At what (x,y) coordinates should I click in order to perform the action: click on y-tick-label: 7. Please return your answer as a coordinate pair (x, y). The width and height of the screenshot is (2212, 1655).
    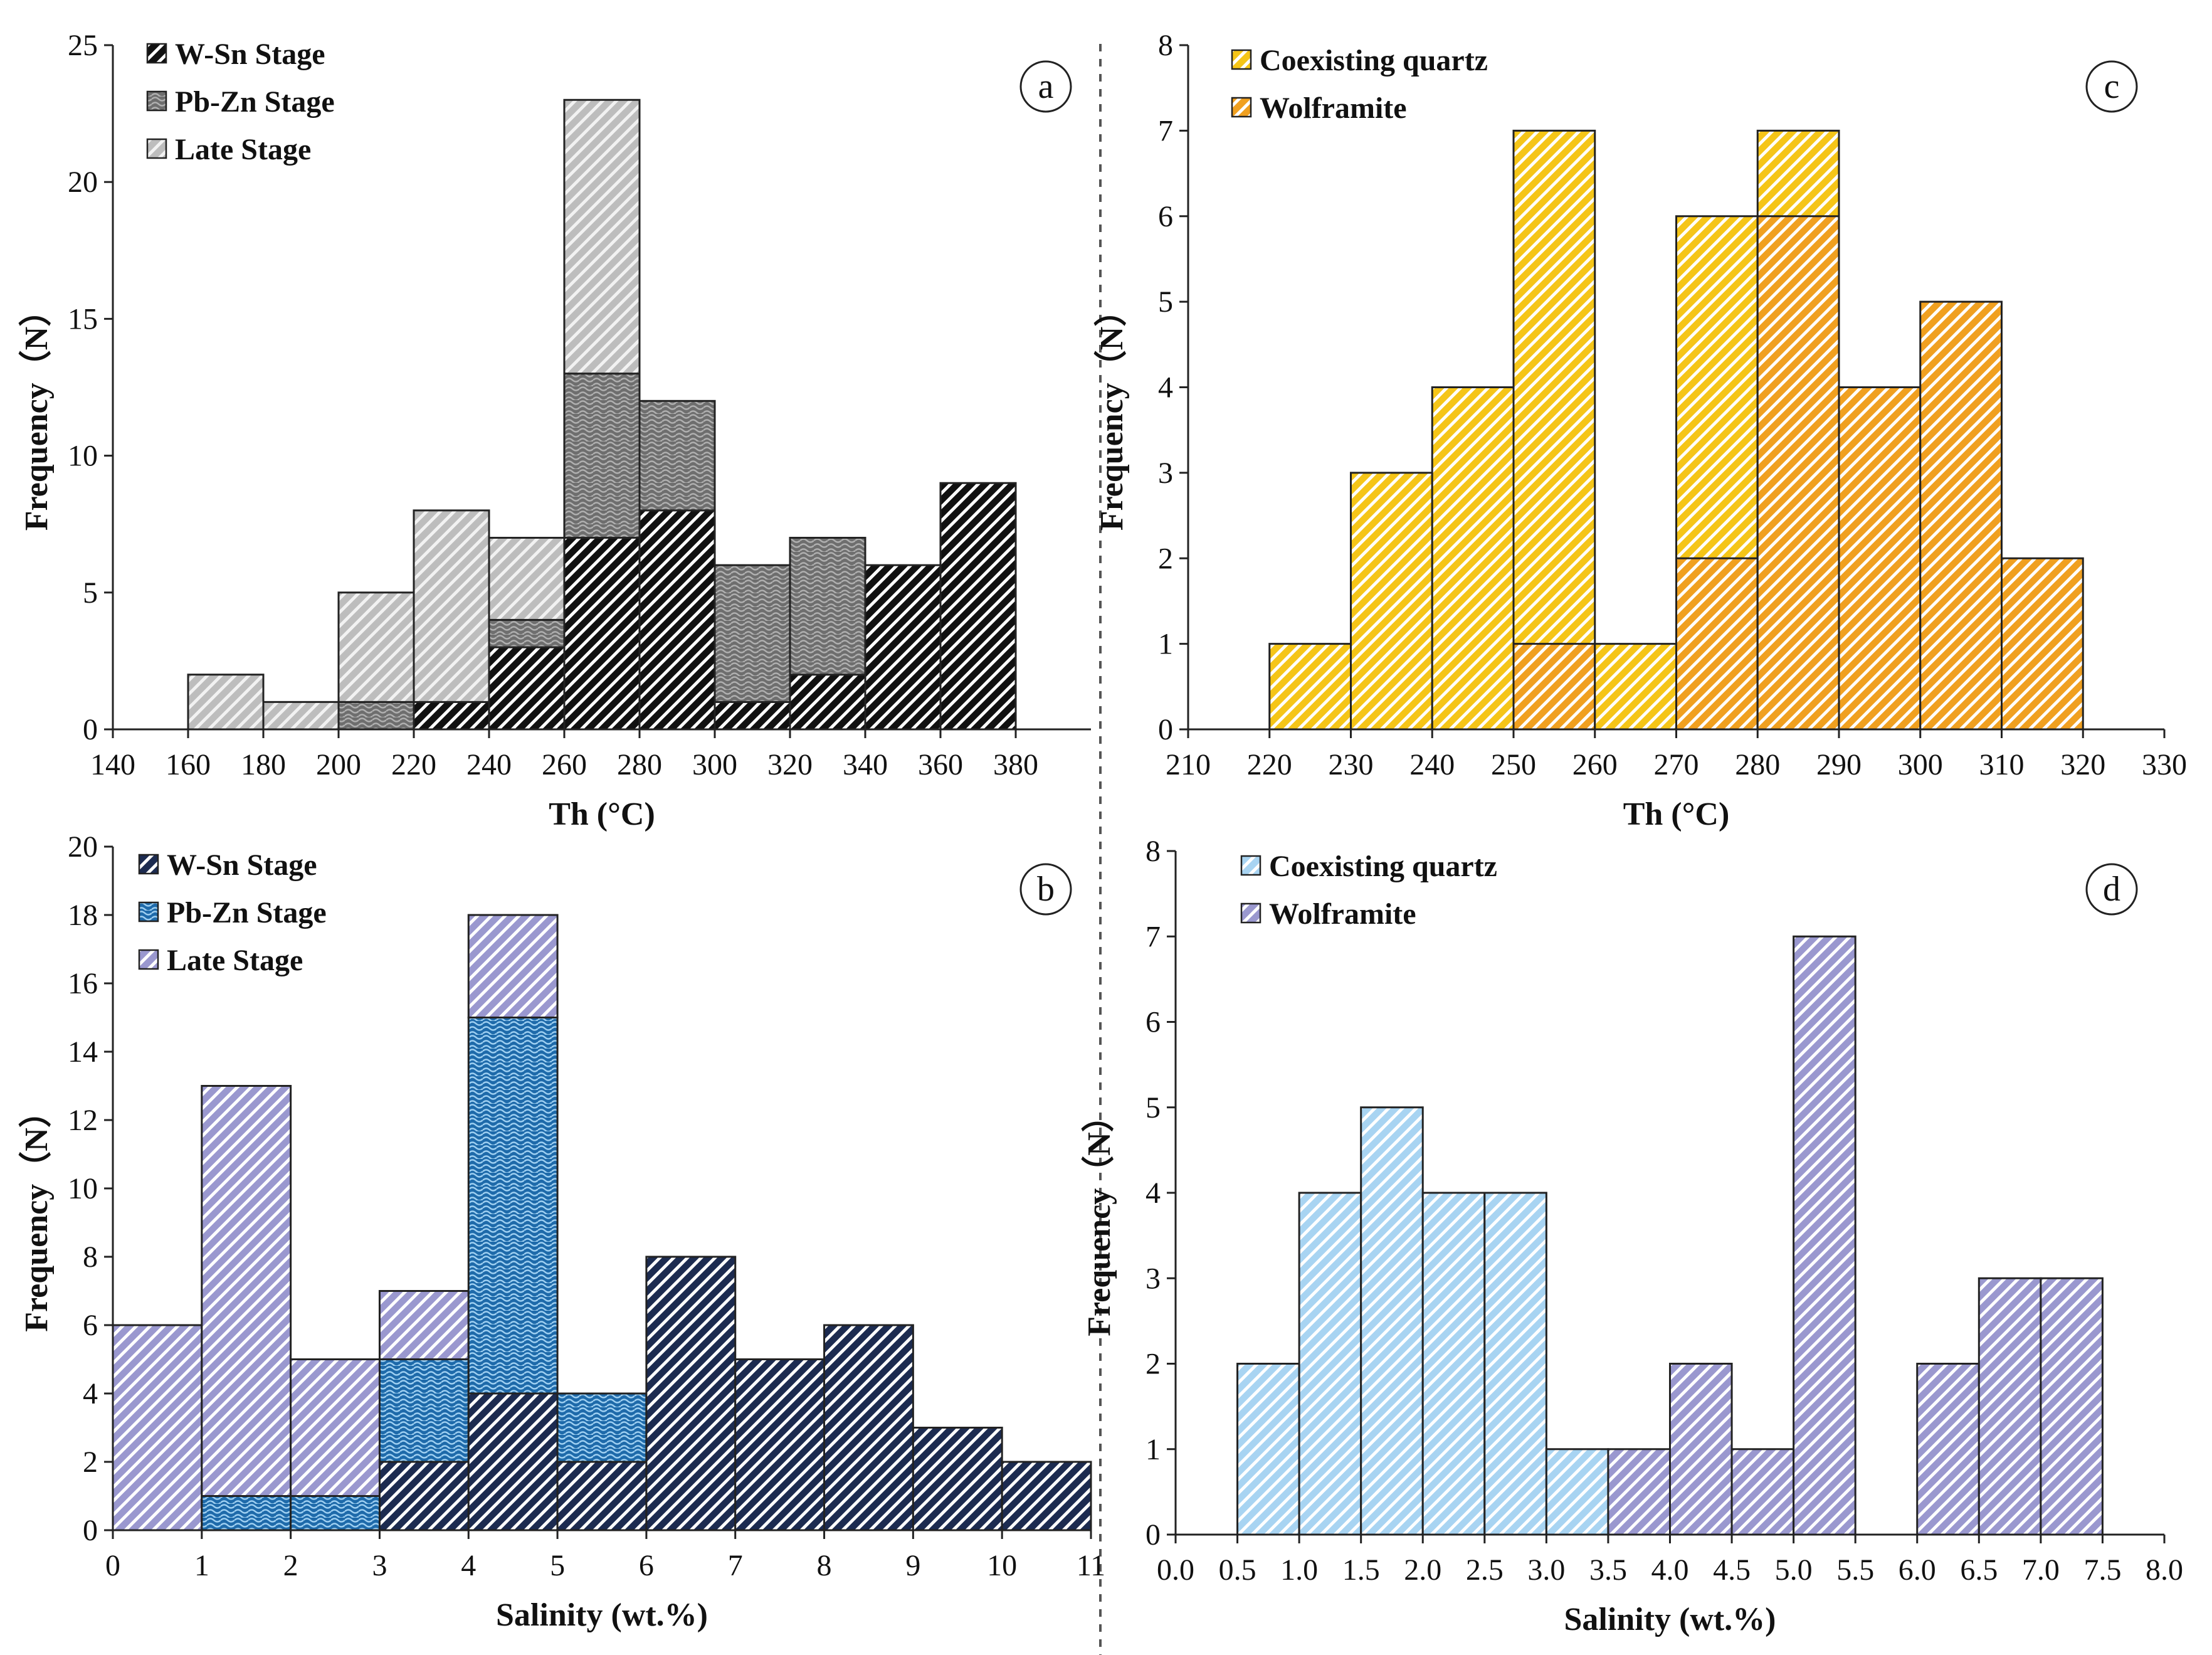
    Looking at the image, I should click on (1153, 936).